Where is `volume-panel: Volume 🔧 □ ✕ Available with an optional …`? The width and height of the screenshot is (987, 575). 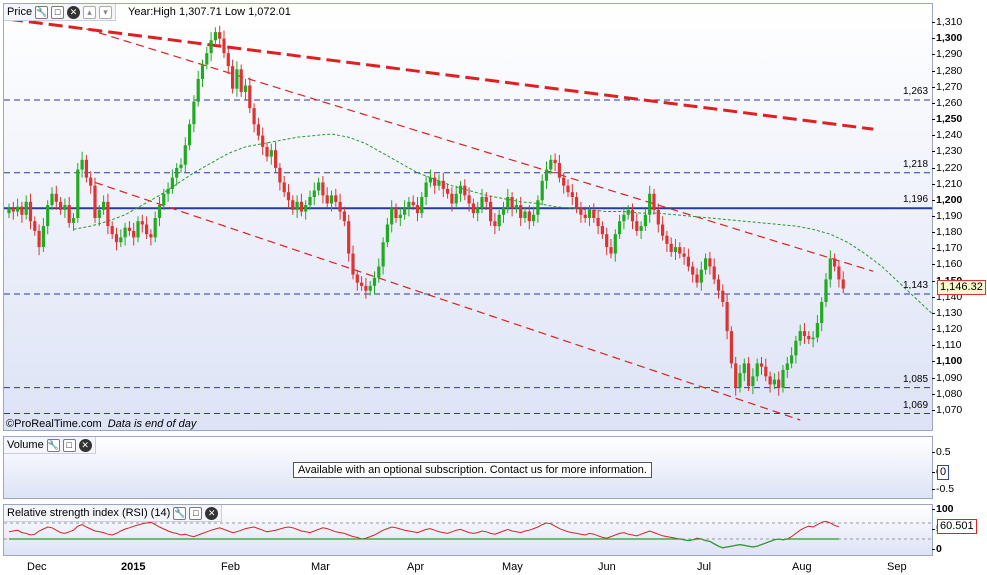
volume-panel: Volume 🔧 □ ✕ Available with an optional … is located at coordinates (468, 467).